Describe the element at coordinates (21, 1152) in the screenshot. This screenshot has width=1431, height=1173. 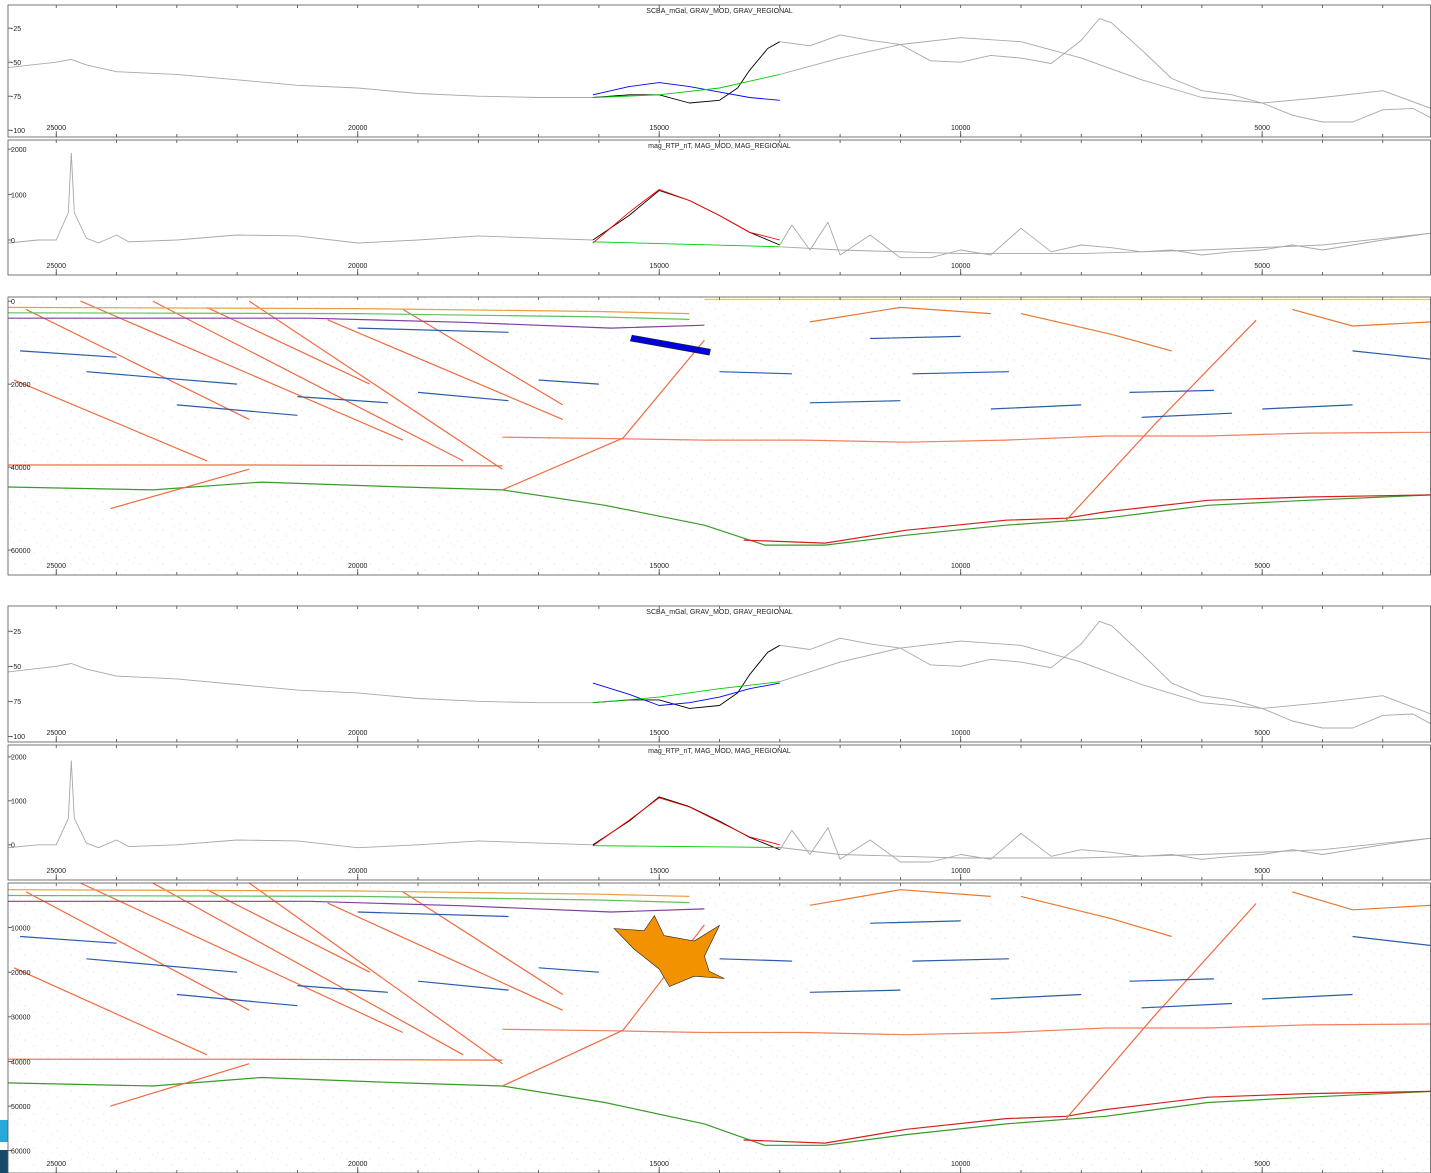
I see `y-tick-label: 60000` at that location.